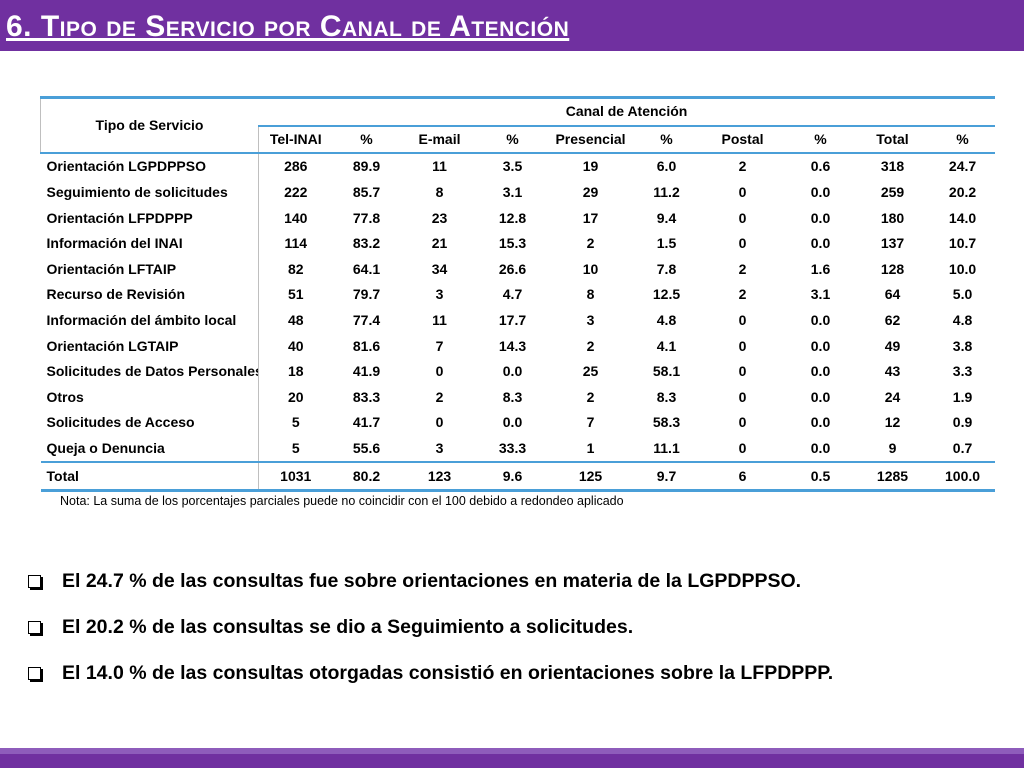  Describe the element at coordinates (962, 448) in the screenshot. I see `table-cell: 0.7` at that location.